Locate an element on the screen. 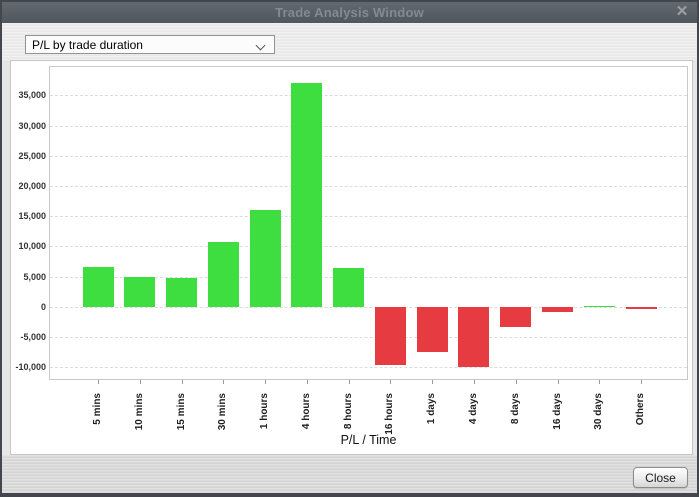 This screenshot has height=497, width=699. window-titlebar: Trade Analysis Window ✕ is located at coordinates (349, 12).